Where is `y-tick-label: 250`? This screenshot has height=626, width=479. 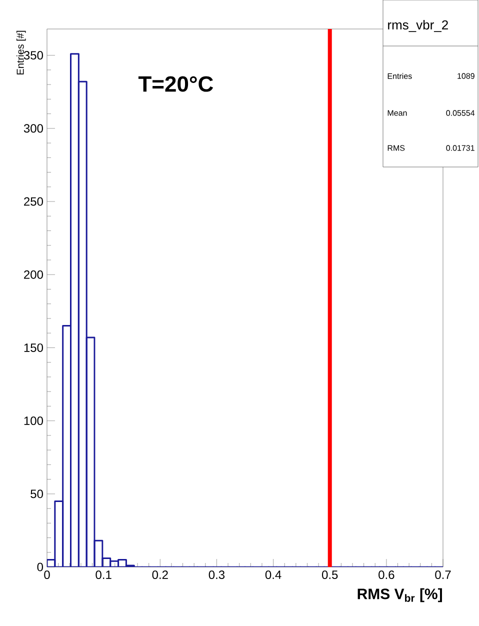
y-tick-label: 250 is located at coordinates (33, 201).